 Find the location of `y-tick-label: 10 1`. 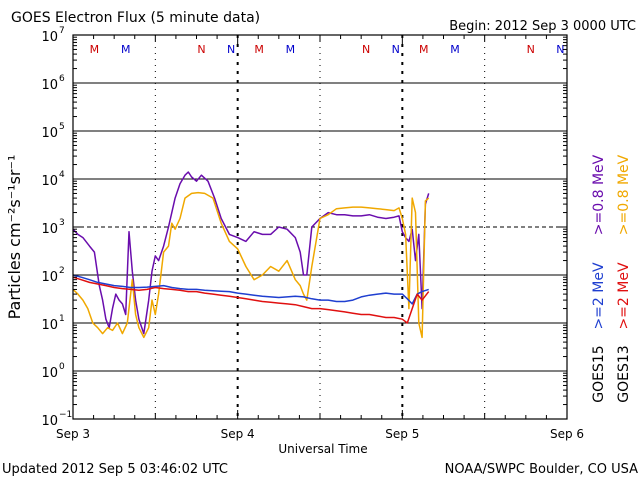

y-tick-label: 10 1 is located at coordinates (52, 323).